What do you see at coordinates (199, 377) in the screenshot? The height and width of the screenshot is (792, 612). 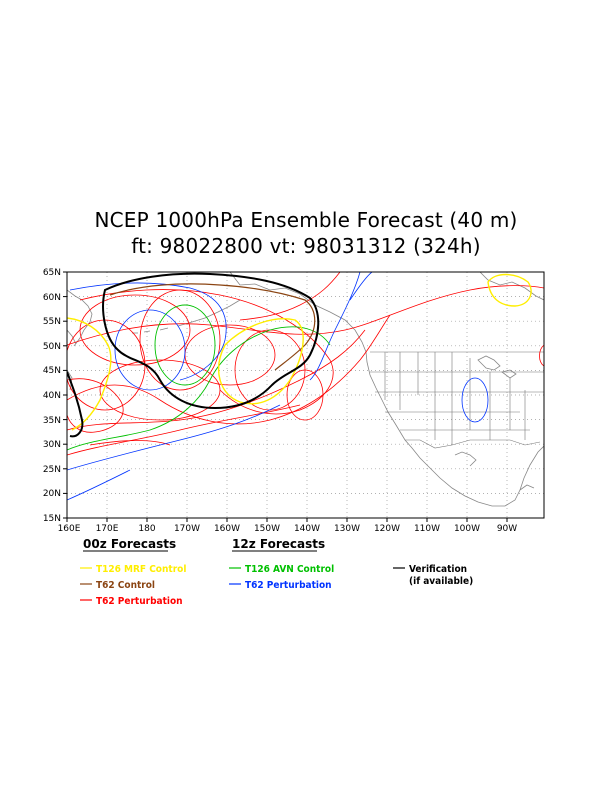 I see `t126-avn-control-contours` at bounding box center [199, 377].